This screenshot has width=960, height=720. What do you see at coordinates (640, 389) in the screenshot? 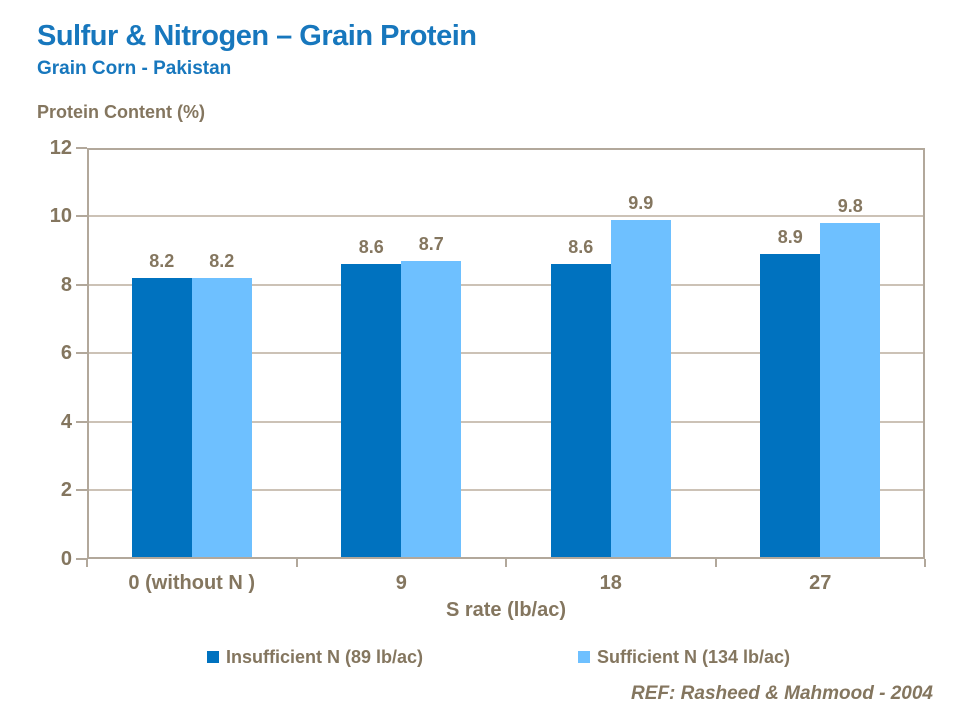
I see `bar-series2-cat3` at bounding box center [640, 389].